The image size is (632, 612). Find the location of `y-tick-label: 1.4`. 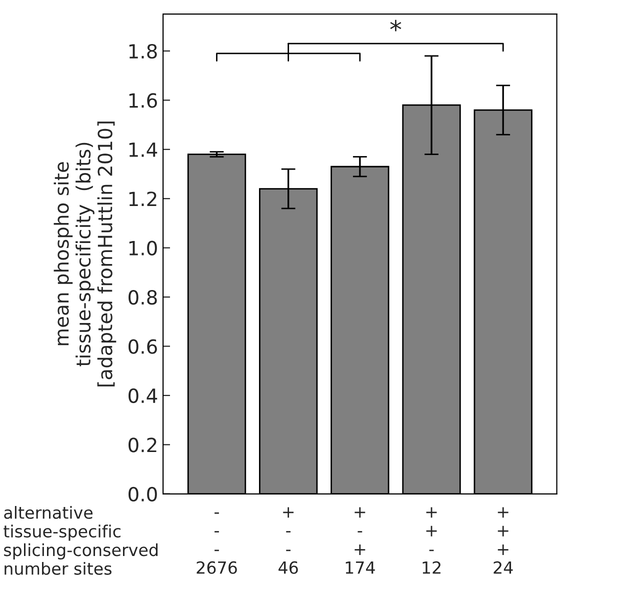

y-tick-label: 1.4 is located at coordinates (143, 149).